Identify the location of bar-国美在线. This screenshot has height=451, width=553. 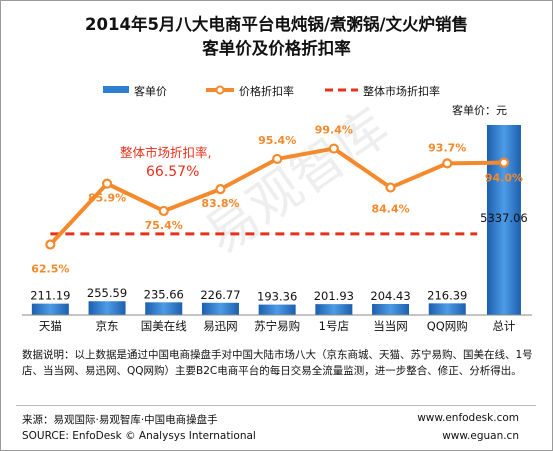
(164, 308).